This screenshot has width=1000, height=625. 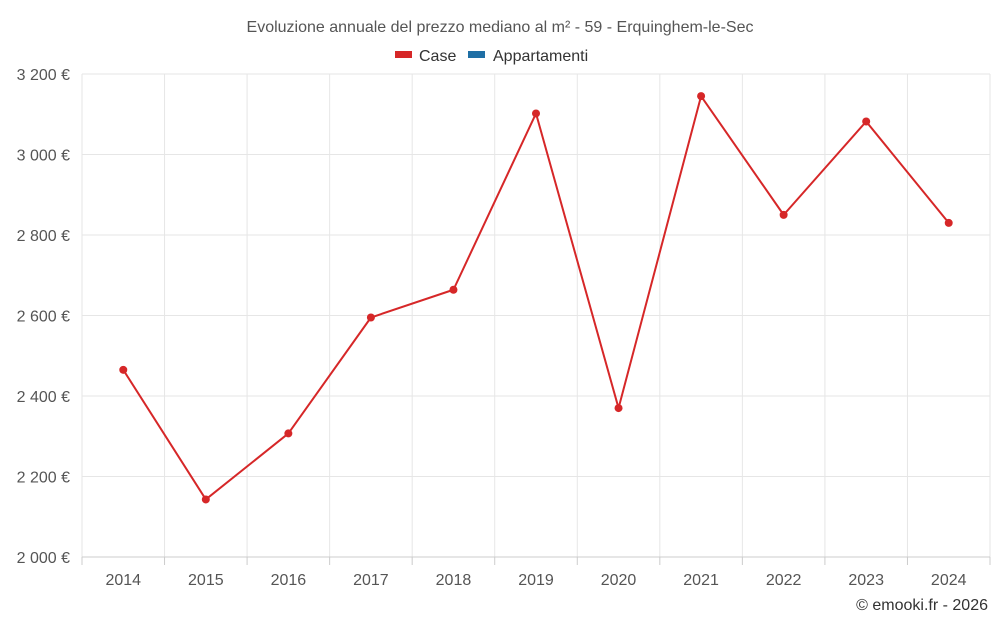 I want to click on x-tick-label: 2019, so click(x=536, y=580).